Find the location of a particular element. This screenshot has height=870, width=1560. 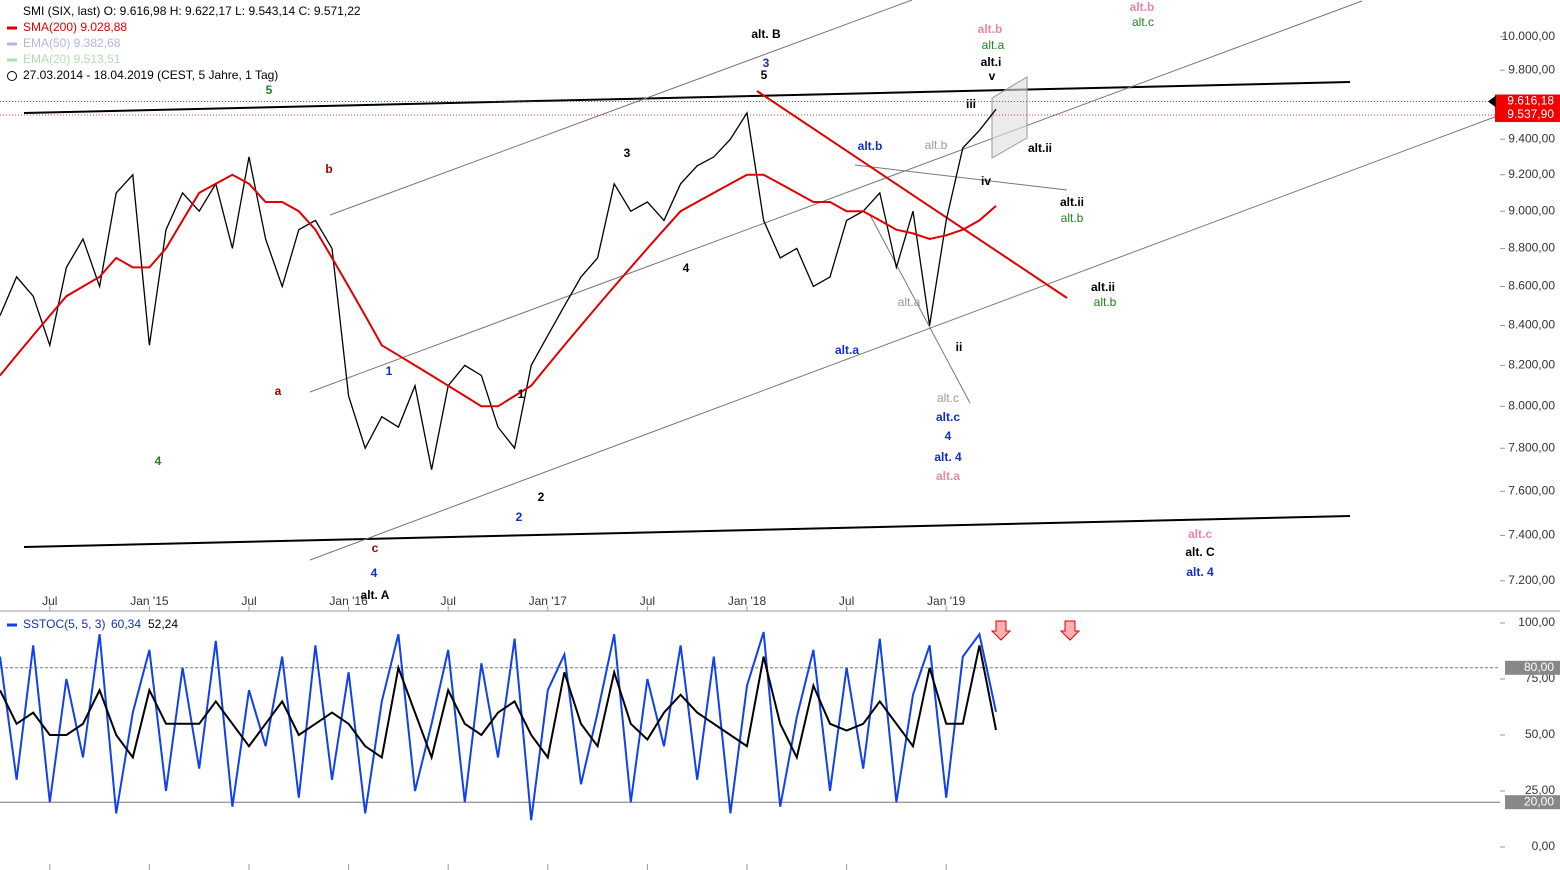

y-tick-label: 9.400,00 is located at coordinates (1531, 138).